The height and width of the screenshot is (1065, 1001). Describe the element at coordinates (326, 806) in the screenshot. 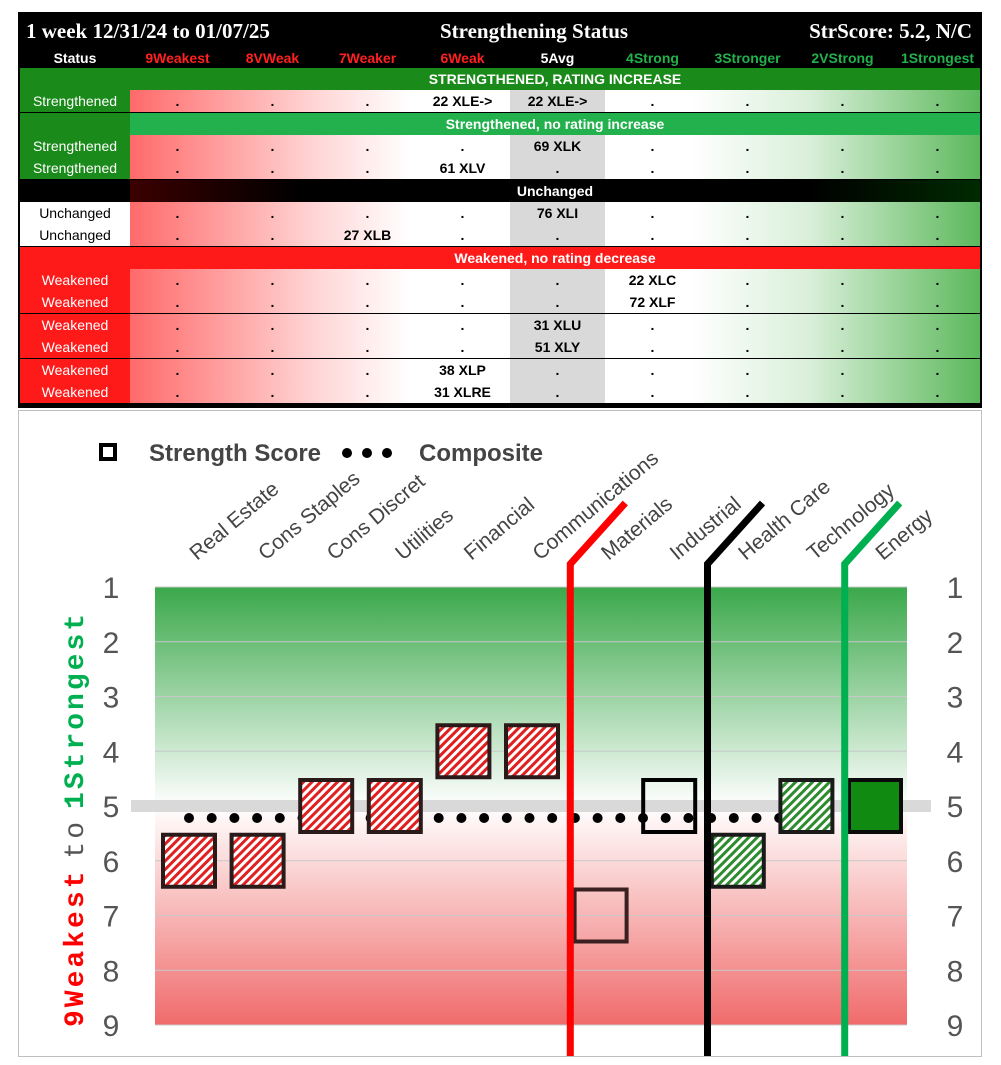

I see `strength-marker-cons-discret` at that location.